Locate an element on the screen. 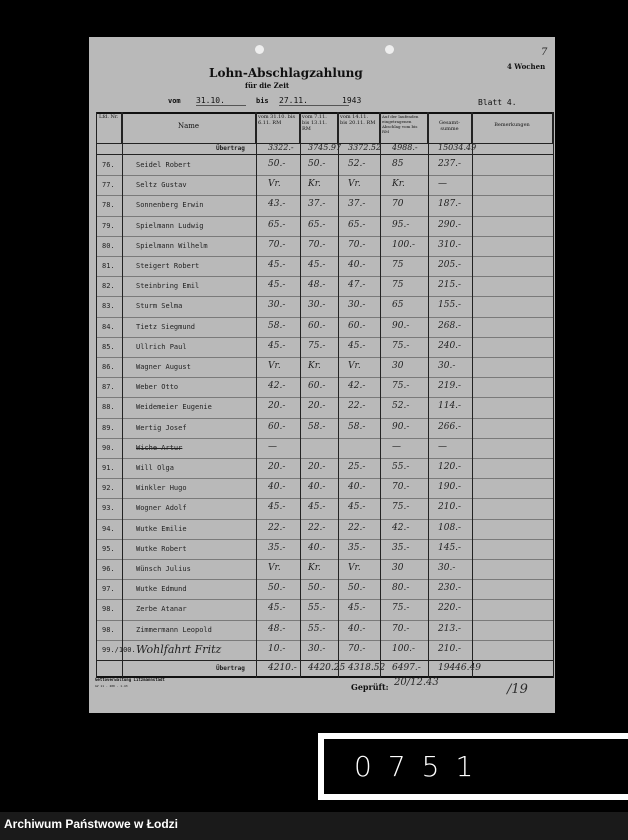 The width and height of the screenshot is (628, 840). cell-nr: 81. is located at coordinates (108, 266).